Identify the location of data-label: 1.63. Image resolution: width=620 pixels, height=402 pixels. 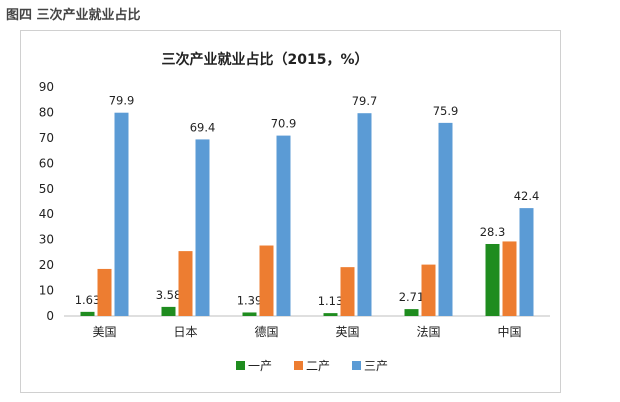
(88, 300).